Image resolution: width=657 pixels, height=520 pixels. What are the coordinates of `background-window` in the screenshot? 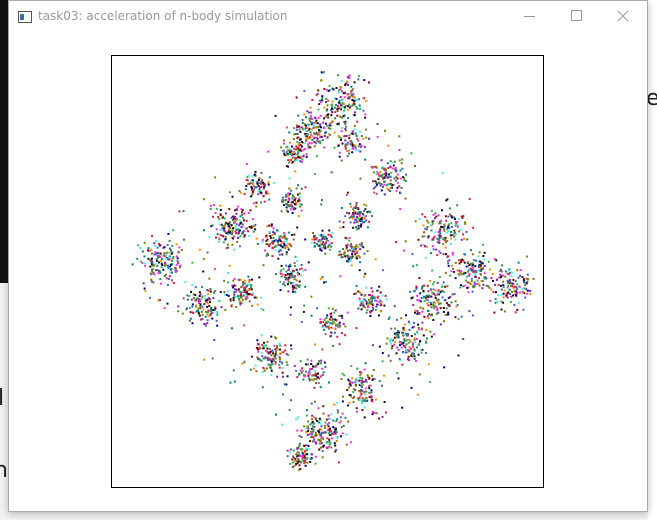 It's located at (4, 141).